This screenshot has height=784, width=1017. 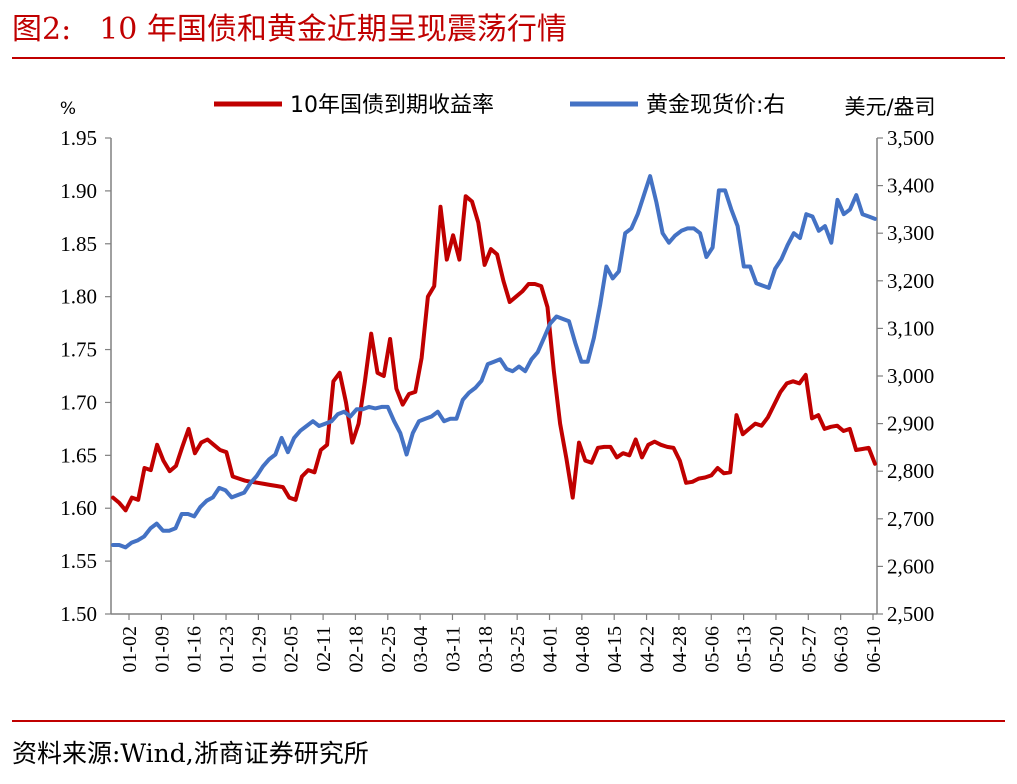 I want to click on x-tick-label: 02-25, so click(x=389, y=649).